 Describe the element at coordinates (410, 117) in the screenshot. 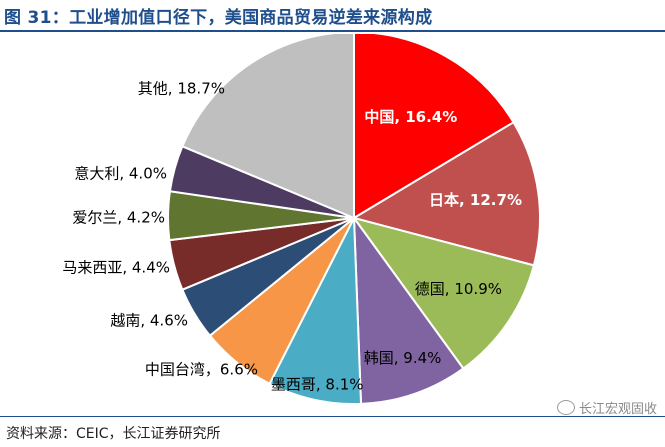

I see `slice-label-0: 中国, 16.4%` at that location.